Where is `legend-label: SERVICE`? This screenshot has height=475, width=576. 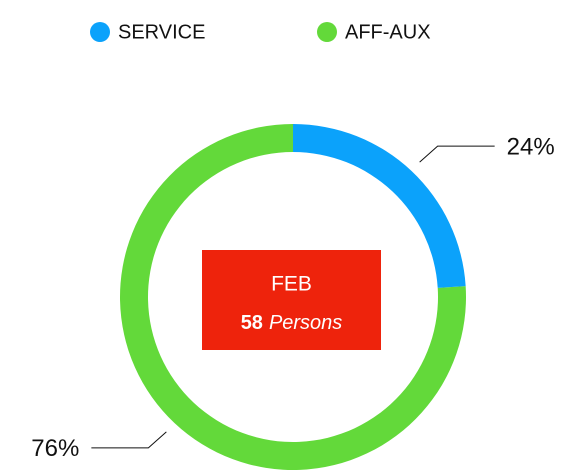 legend-label: SERVICE is located at coordinates (161, 32).